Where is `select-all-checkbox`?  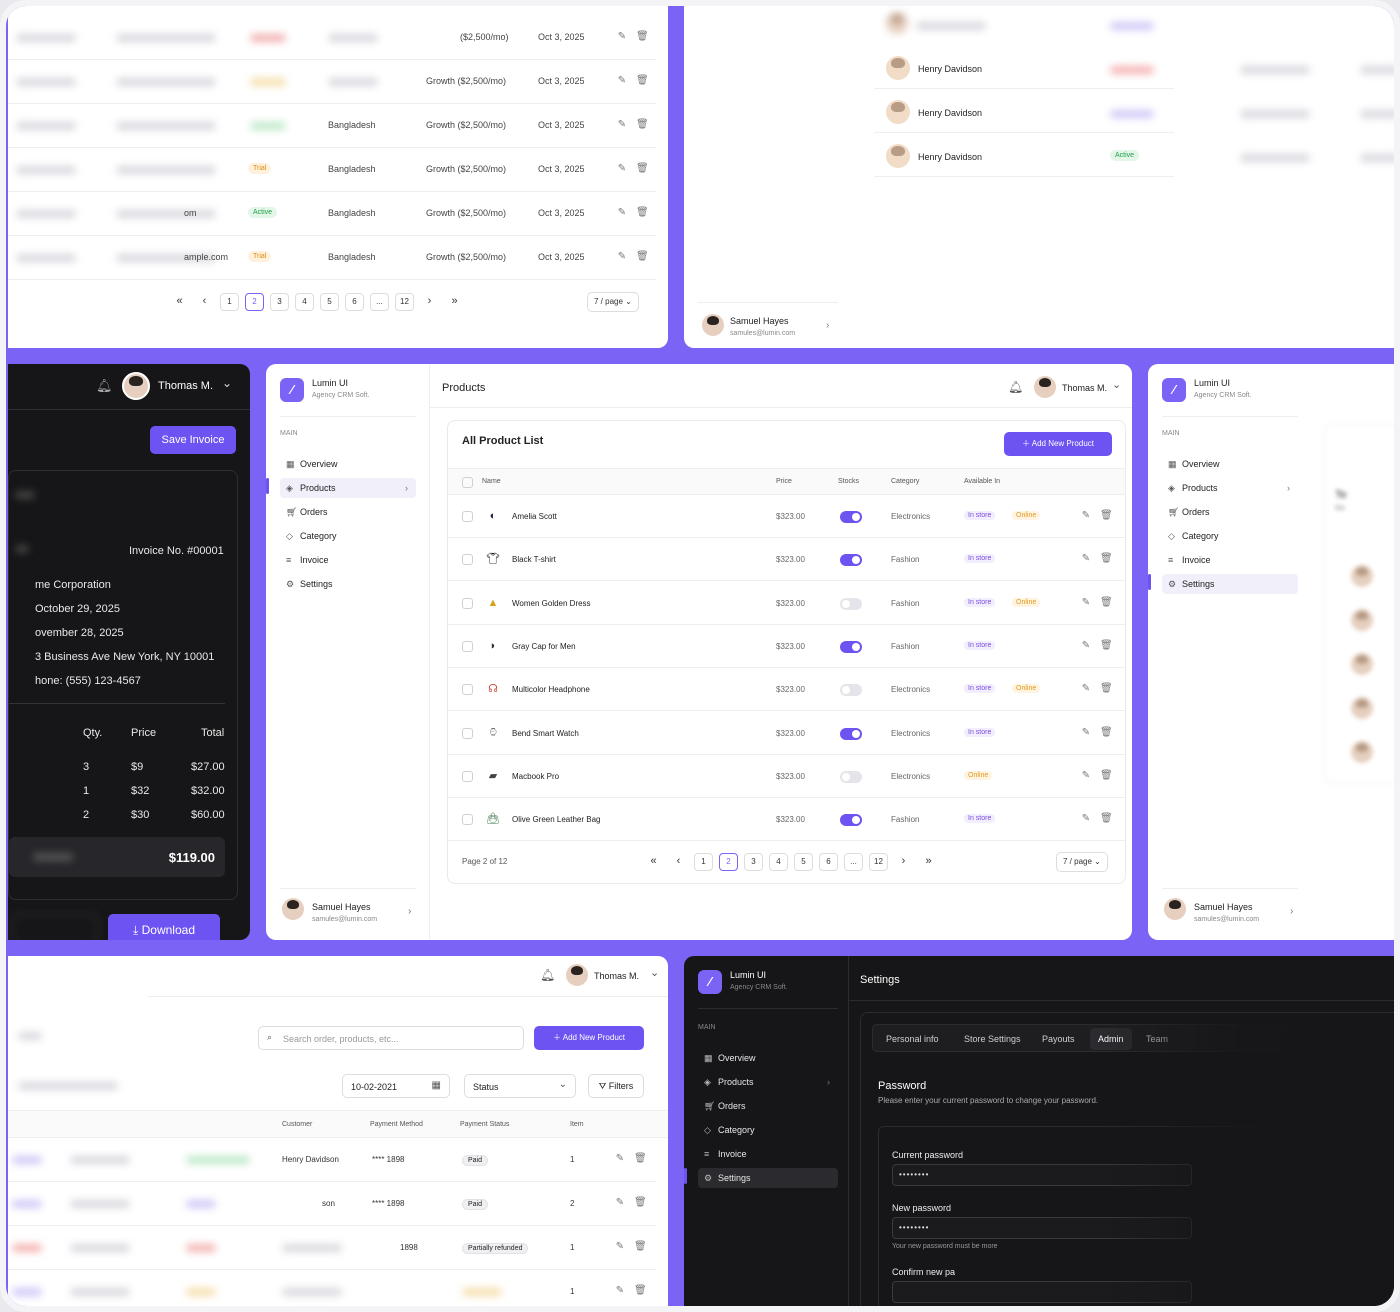 select-all-checkbox is located at coordinates (467, 482).